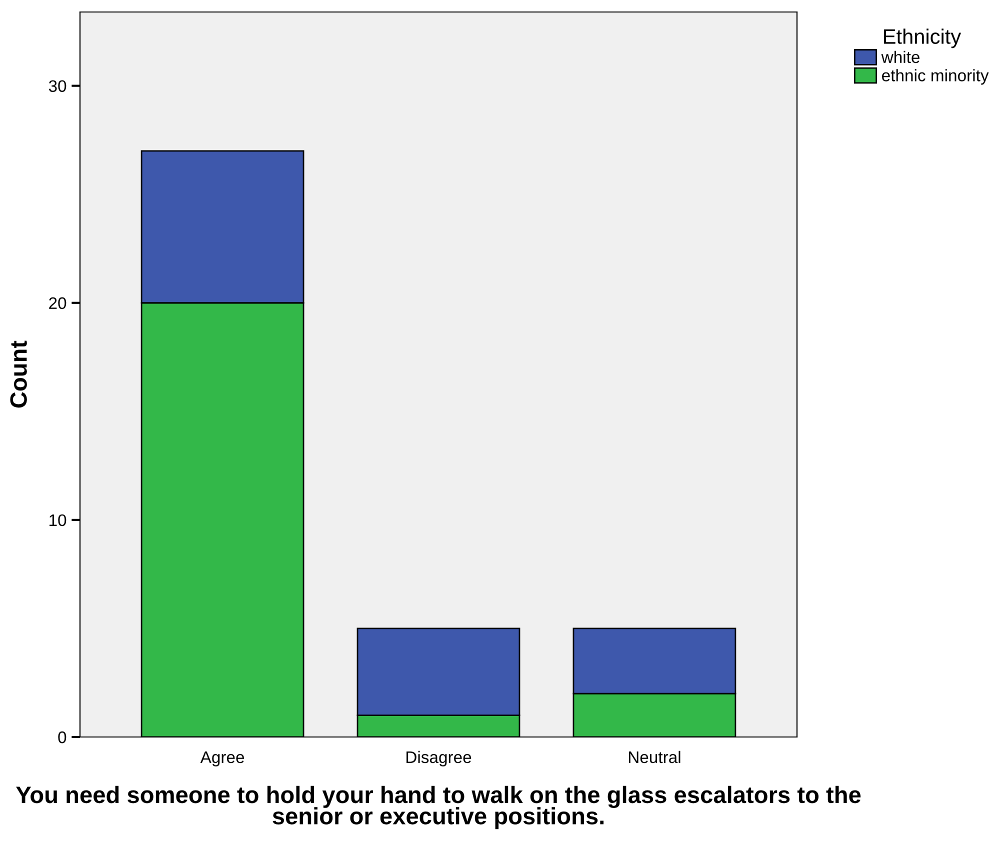 The height and width of the screenshot is (841, 997). I want to click on x-tick-label: Disagree, so click(439, 758).